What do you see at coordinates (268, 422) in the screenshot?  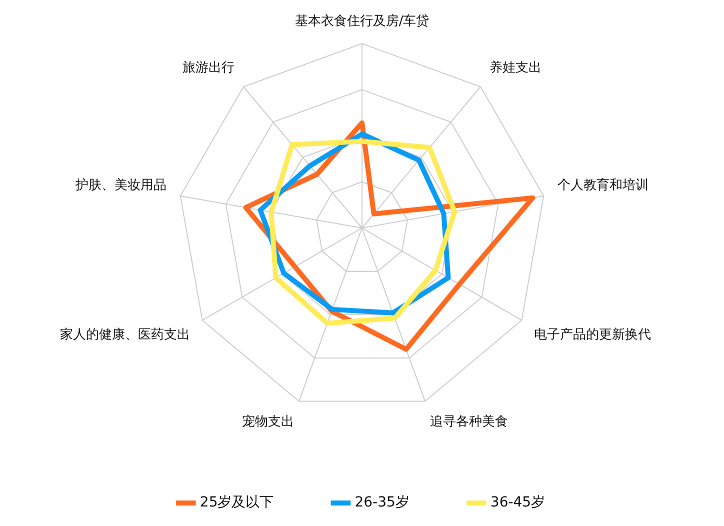 I see `spoke-label: 宠物支出` at bounding box center [268, 422].